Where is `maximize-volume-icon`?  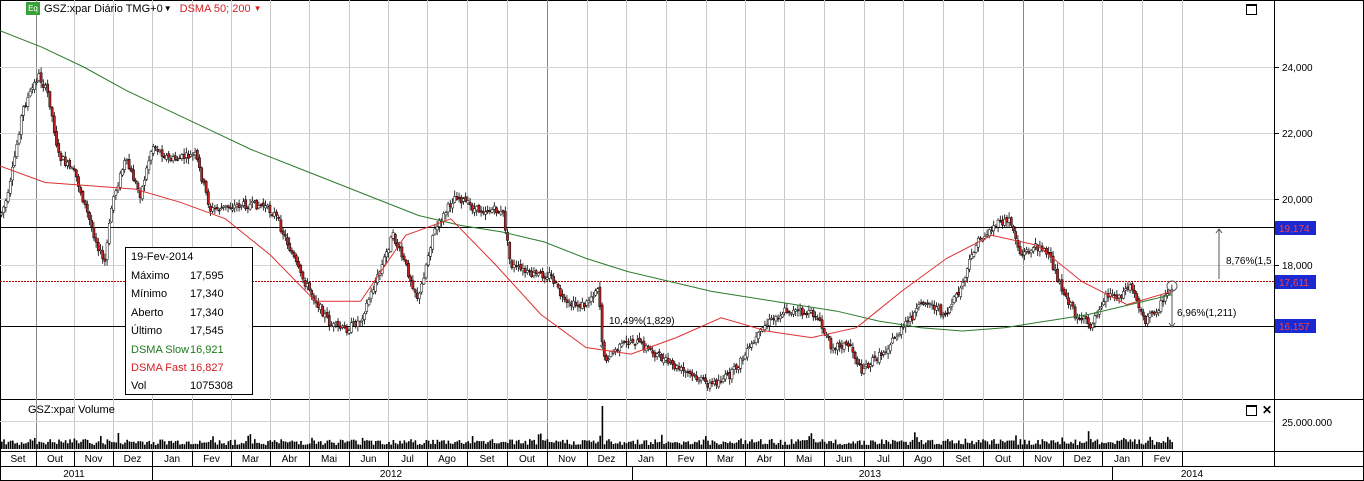 maximize-volume-icon is located at coordinates (1251, 410).